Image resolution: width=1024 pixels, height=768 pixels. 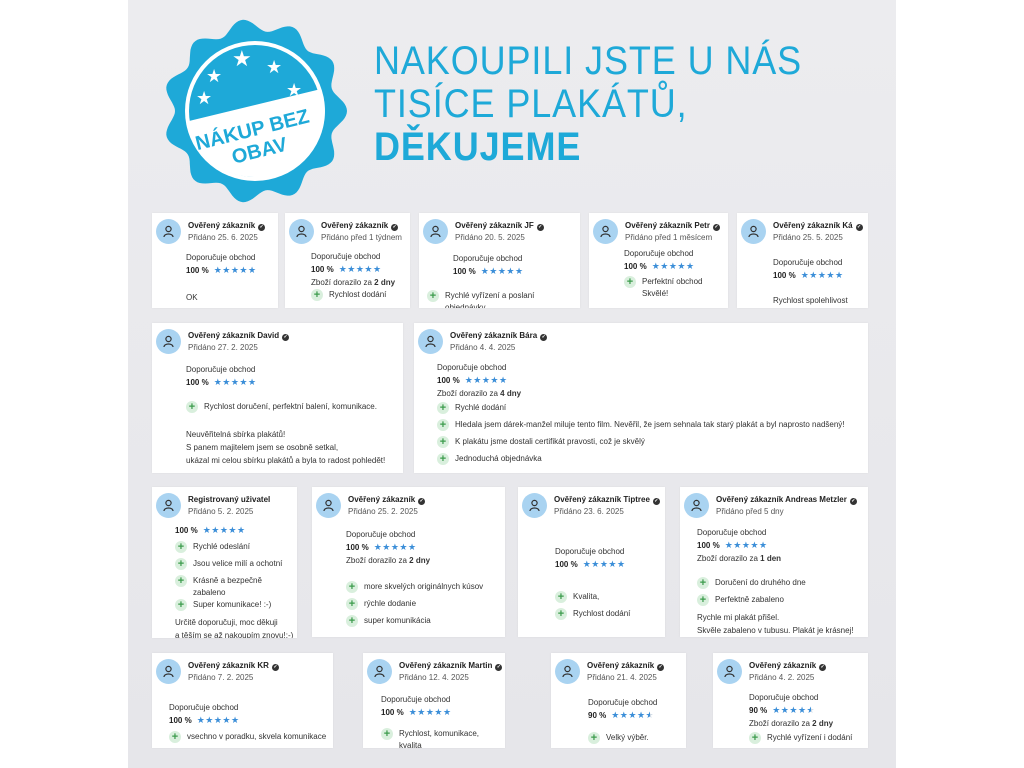 What do you see at coordinates (621, 665) in the screenshot?
I see `reviewer-name-text: Ověřený zákazník` at bounding box center [621, 665].